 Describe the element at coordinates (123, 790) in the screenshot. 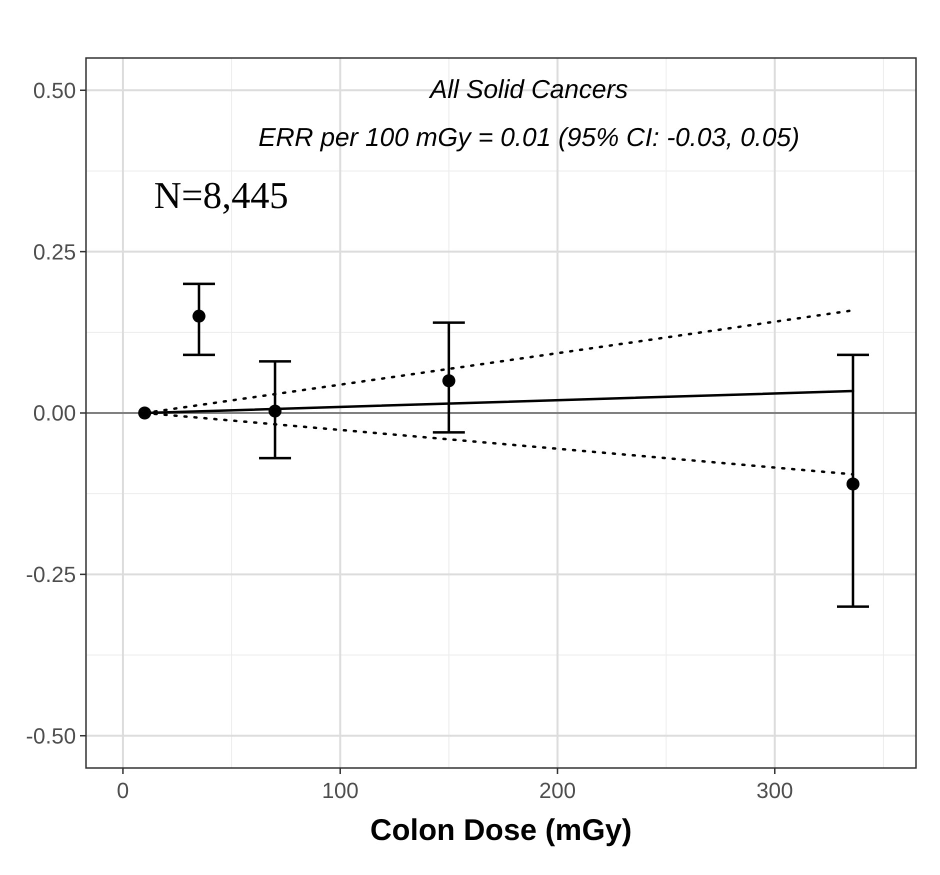

I see `x-tick-label: 0` at that location.